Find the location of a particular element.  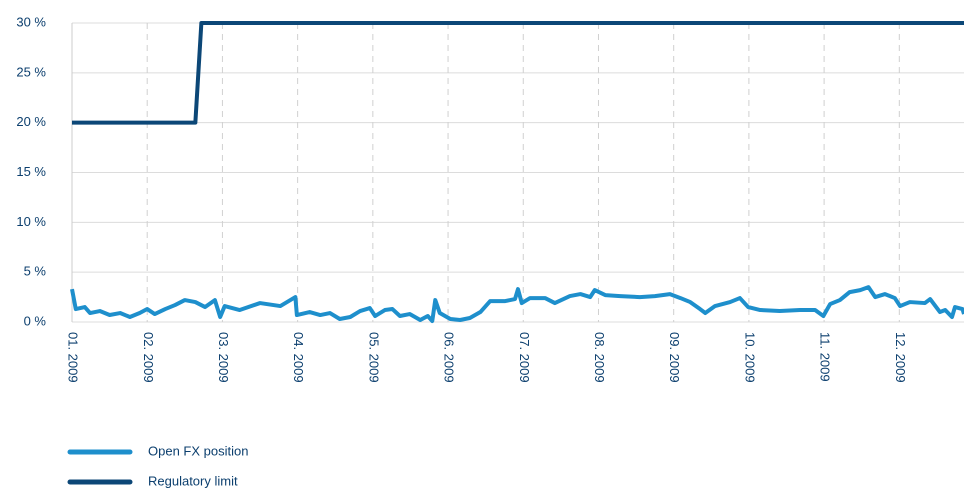

y-tick-label: 15 % is located at coordinates (31, 171).